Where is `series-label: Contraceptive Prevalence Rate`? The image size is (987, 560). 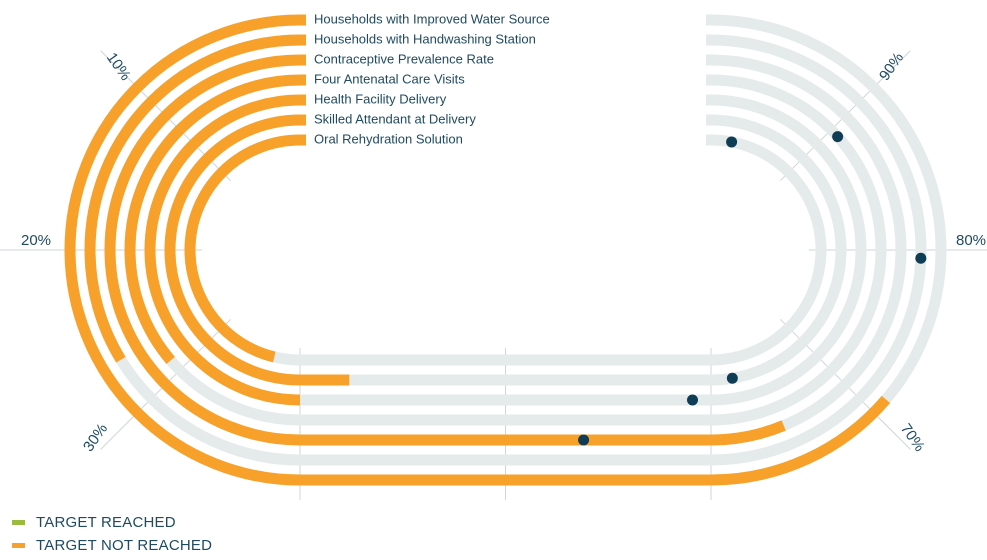 series-label: Contraceptive Prevalence Rate is located at coordinates (404, 58).